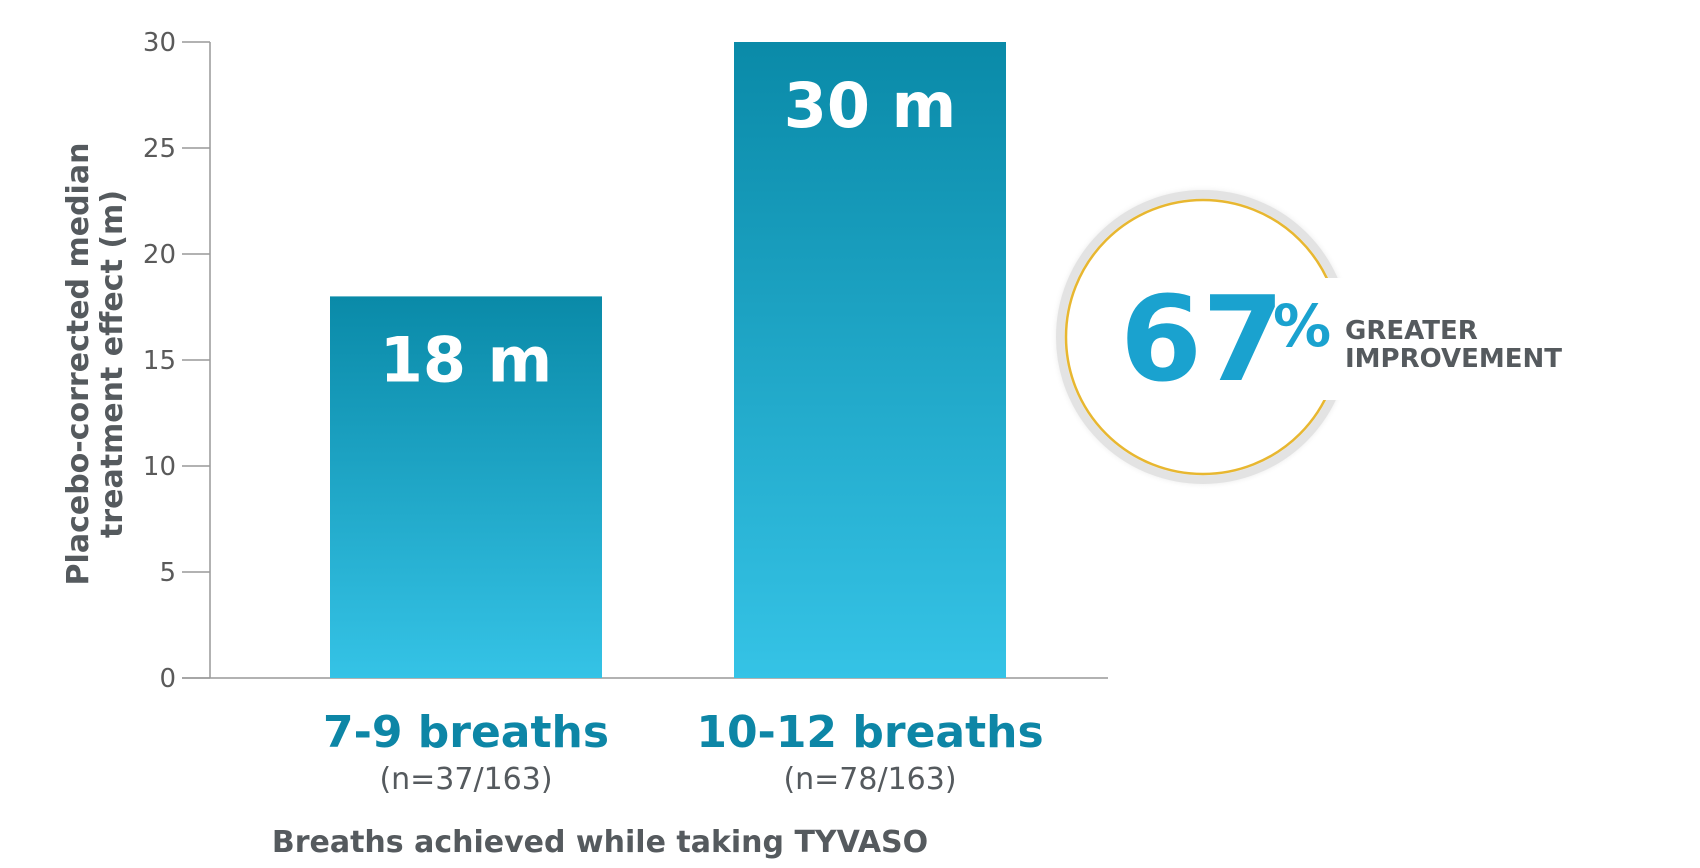 This screenshot has width=1700, height=868. I want to click on y-axis-label-line-2: treatment effect (m), so click(112, 364).